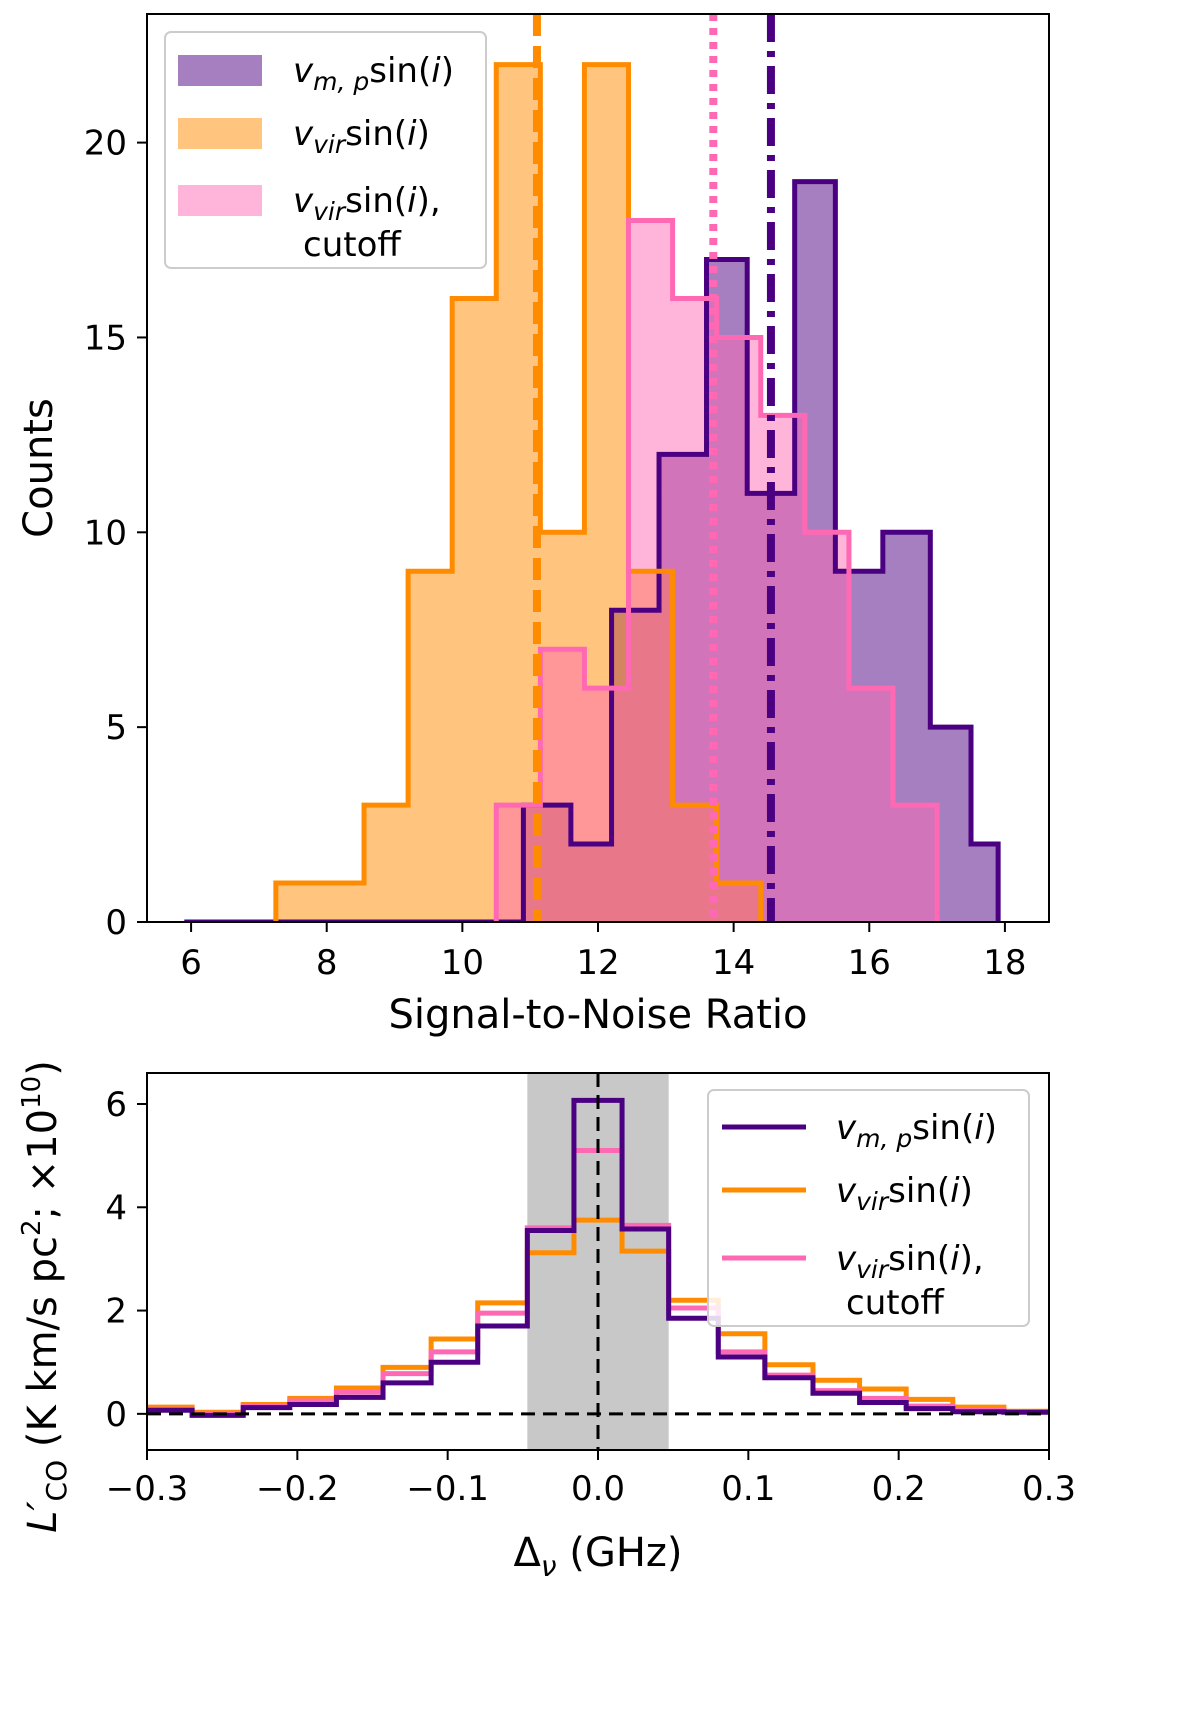 This screenshot has width=1200, height=1721. I want to click on spectrum-legend: vm, psin(i)vvirsin(i)vvirsin(i),cutoff, so click(868, 1208).